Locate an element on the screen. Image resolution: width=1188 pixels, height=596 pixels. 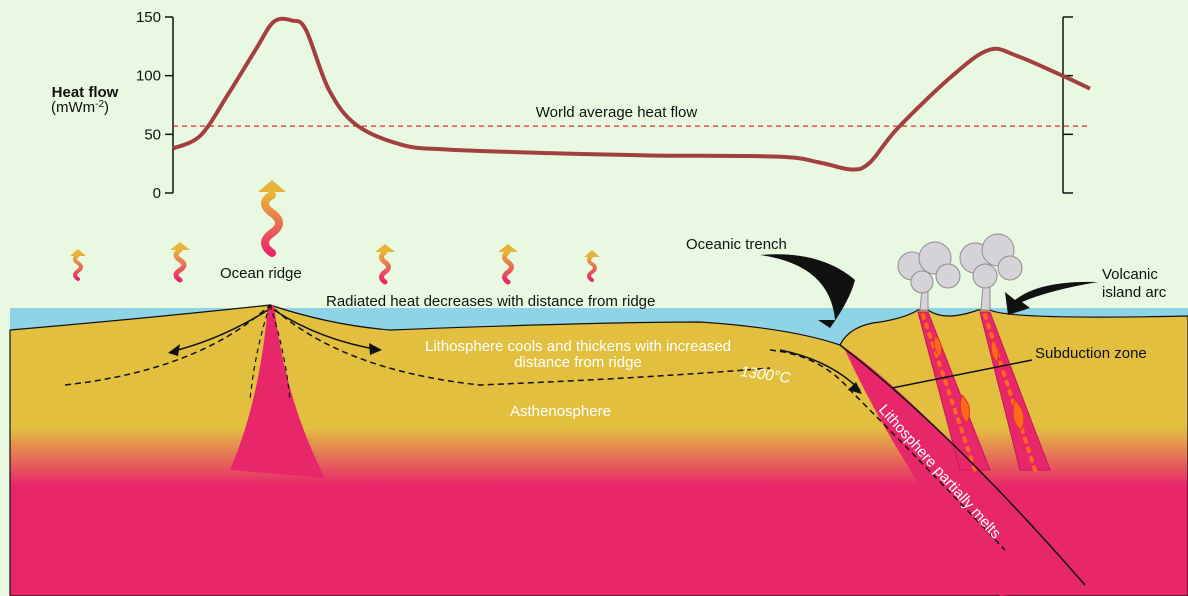
label: Oceanic trench is located at coordinates (736, 244).